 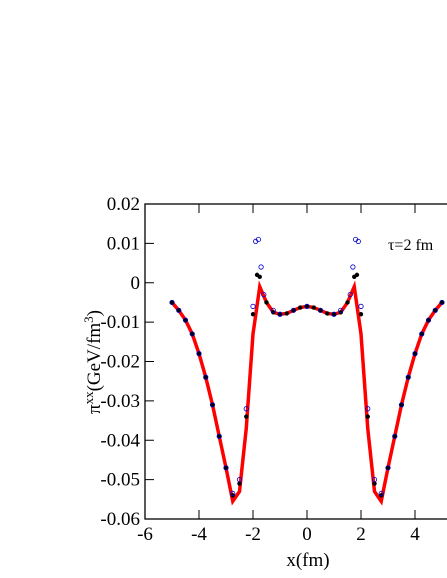 I want to click on x-tick-label: -4, so click(x=199, y=534).